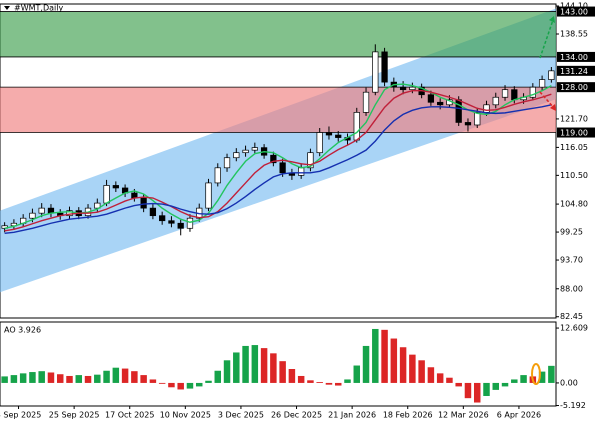 The width and height of the screenshot is (596, 425). Describe the element at coordinates (571, 260) in the screenshot. I see `y-tick-label: 93.70` at that location.